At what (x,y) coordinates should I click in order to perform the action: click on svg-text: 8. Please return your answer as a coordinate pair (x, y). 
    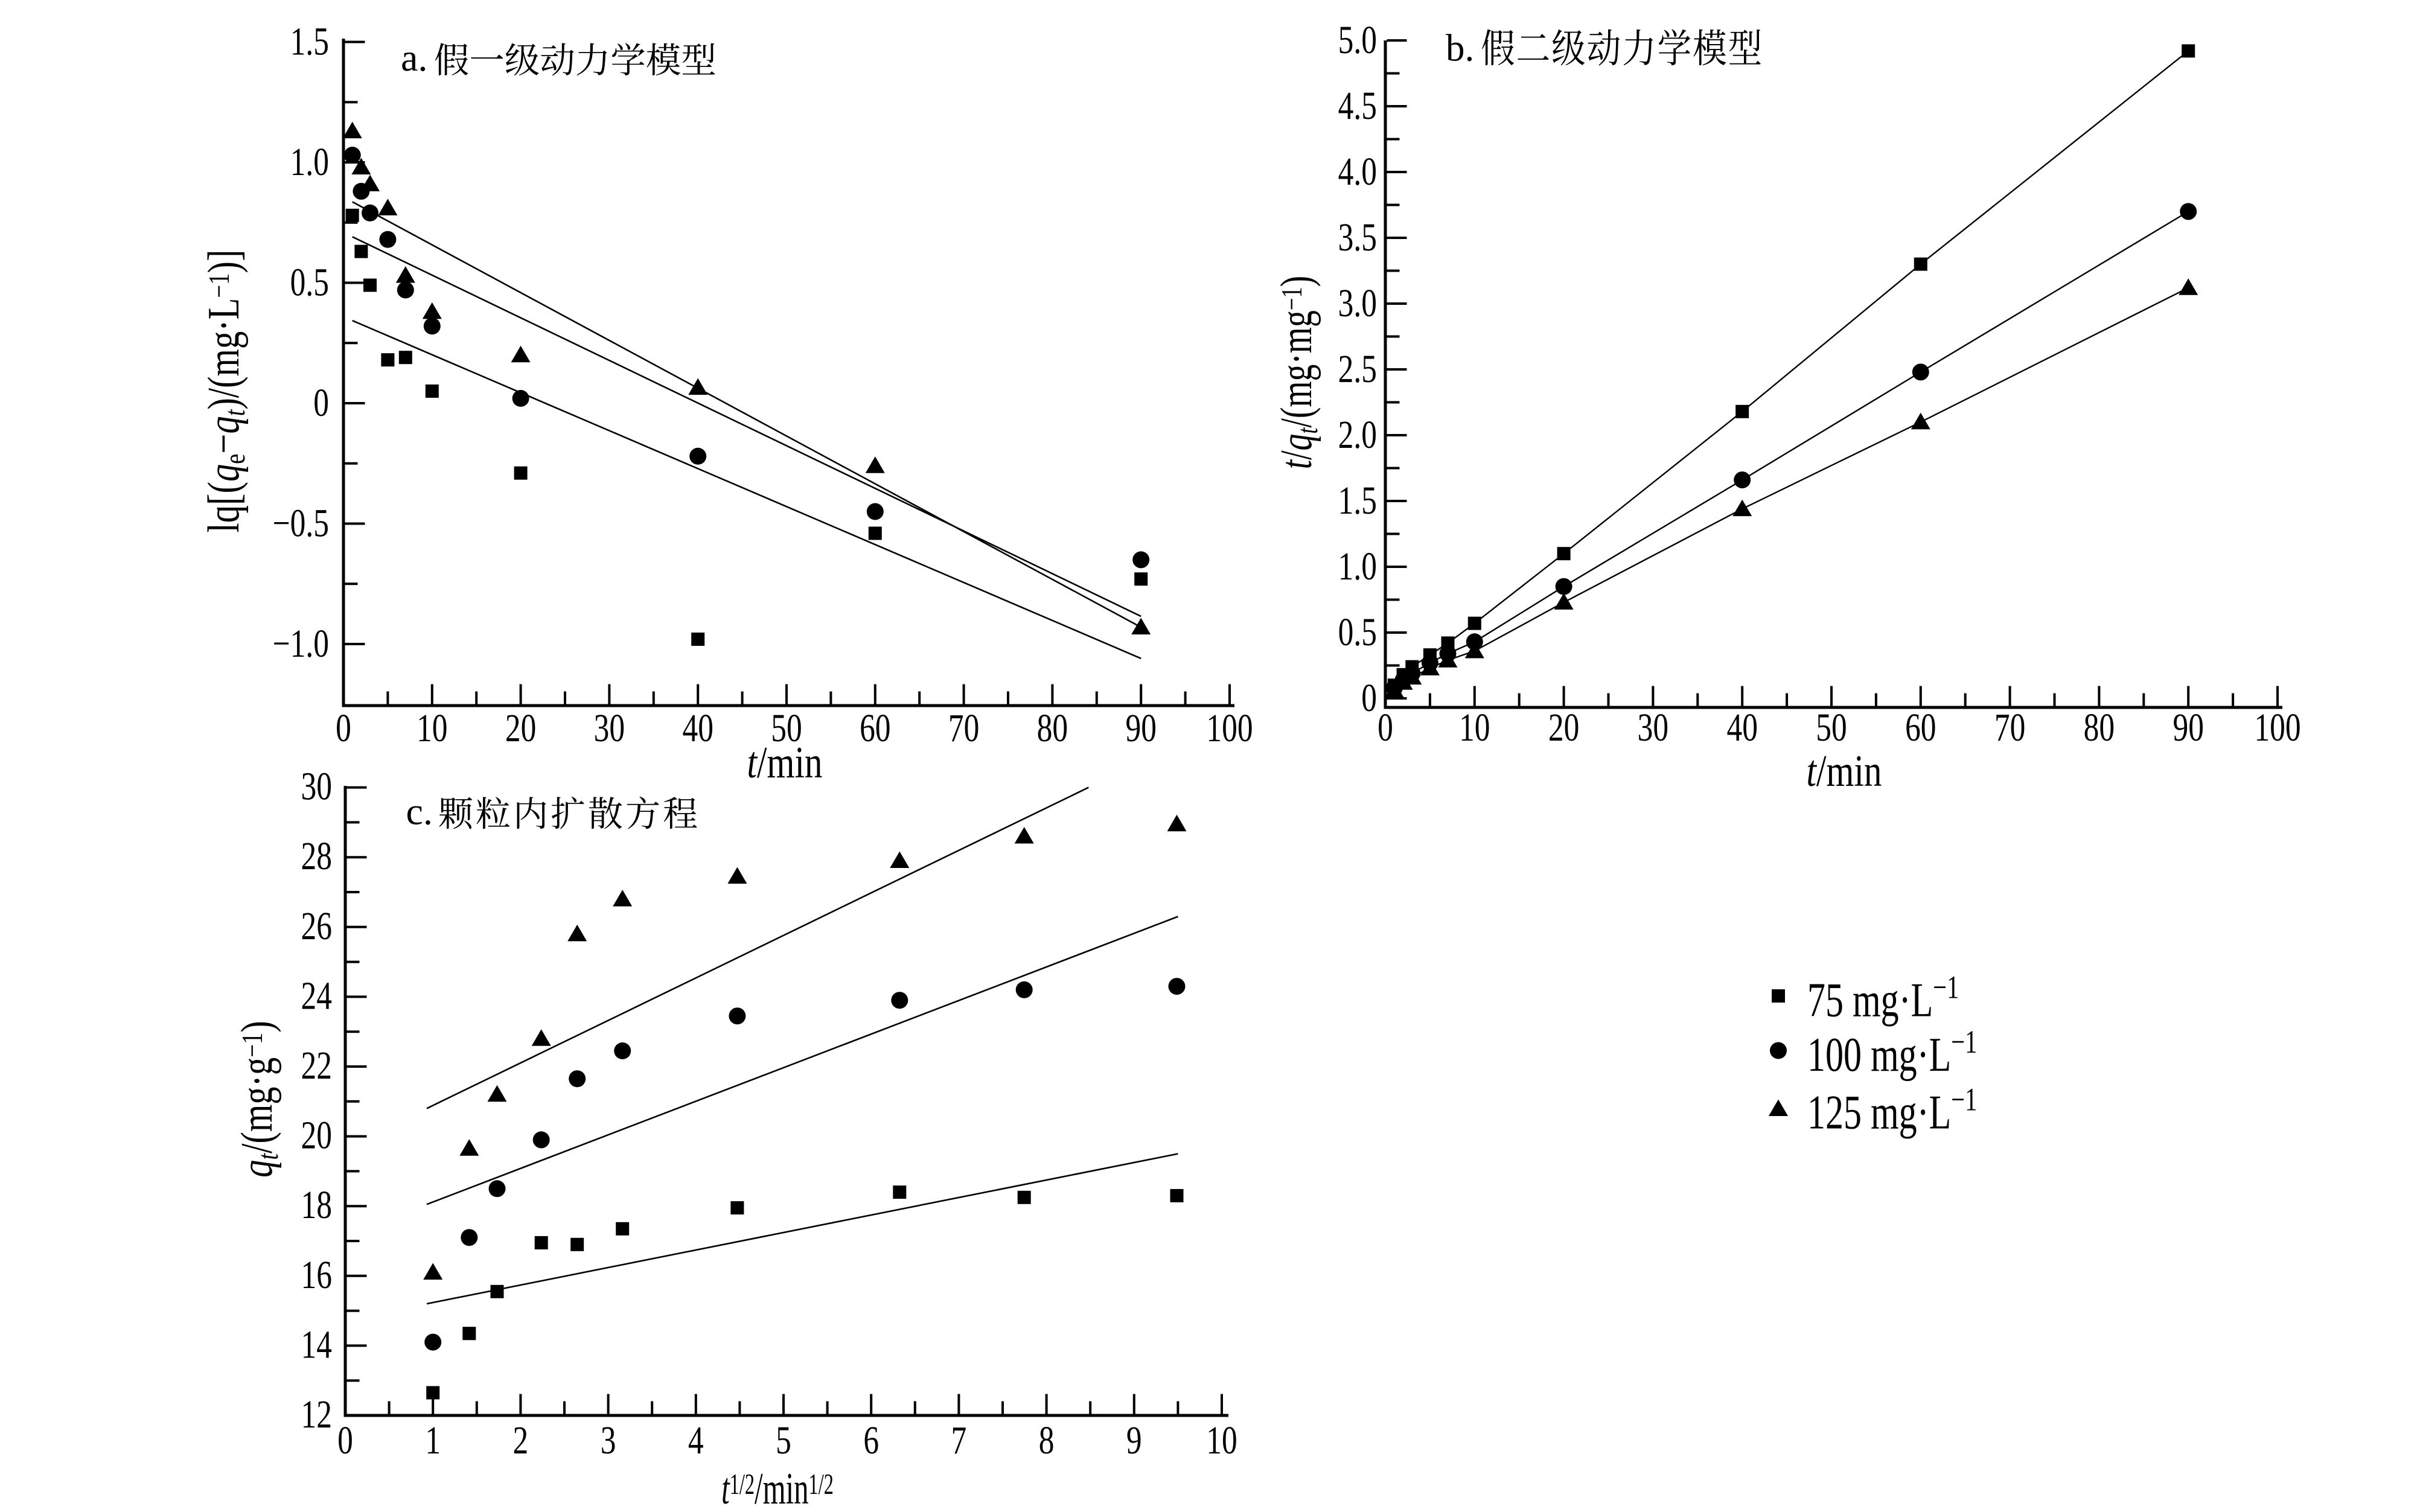
    Looking at the image, I should click on (1047, 1440).